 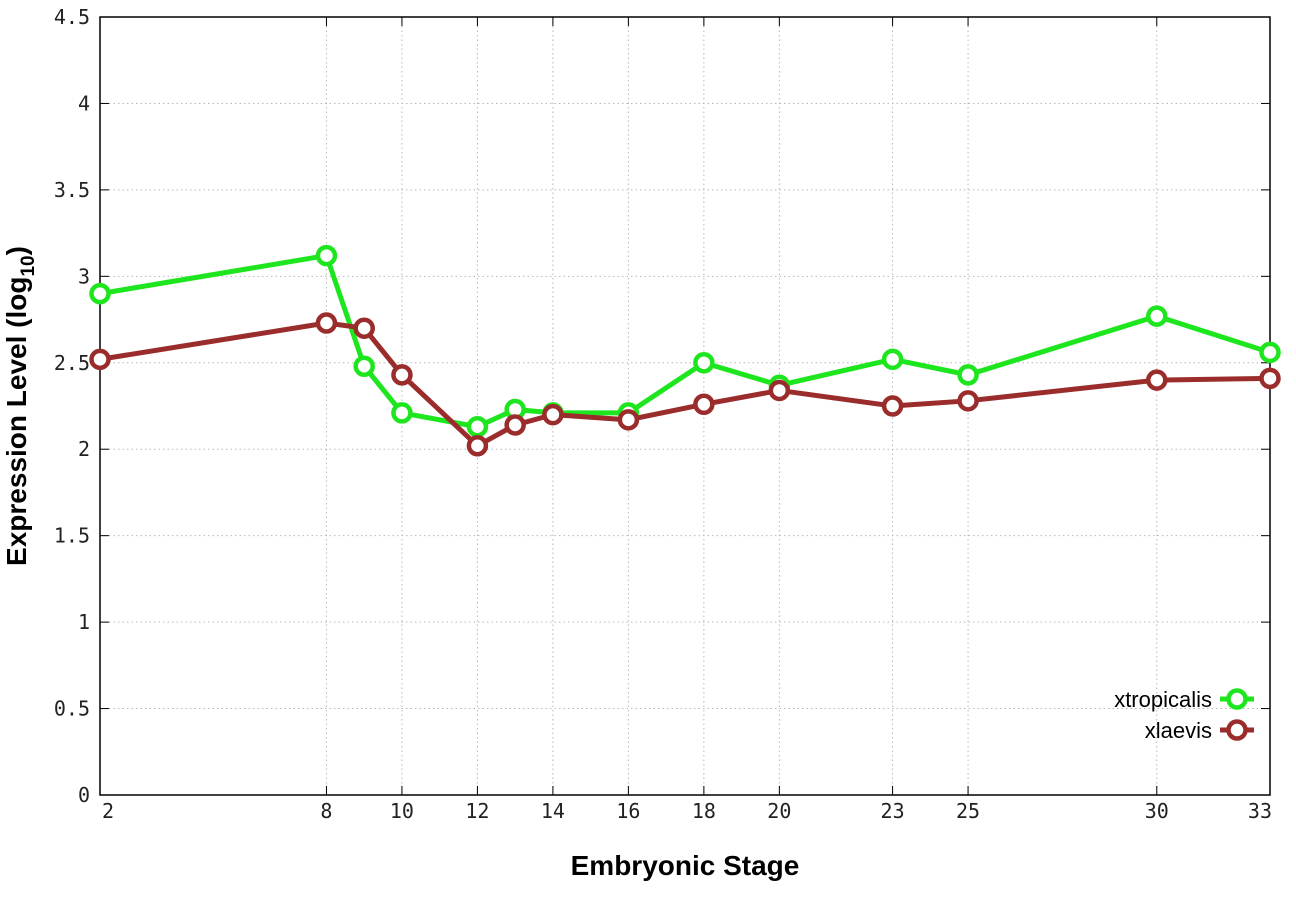 I want to click on x-tick-label: 12, so click(x=477, y=811).